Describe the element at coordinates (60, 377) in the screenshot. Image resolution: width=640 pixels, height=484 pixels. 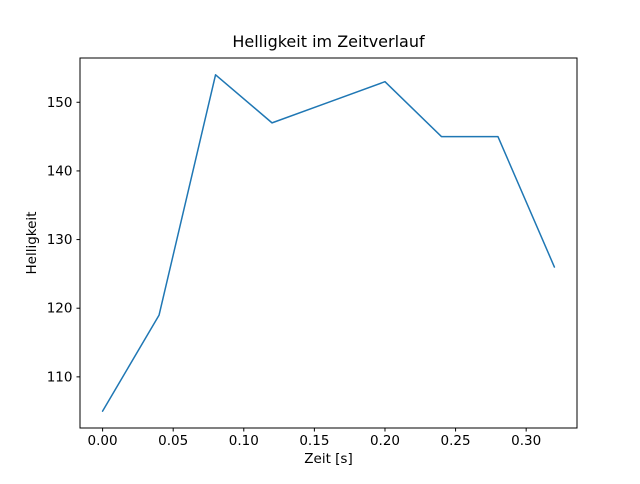
I see `y-tick-label: 110` at that location.